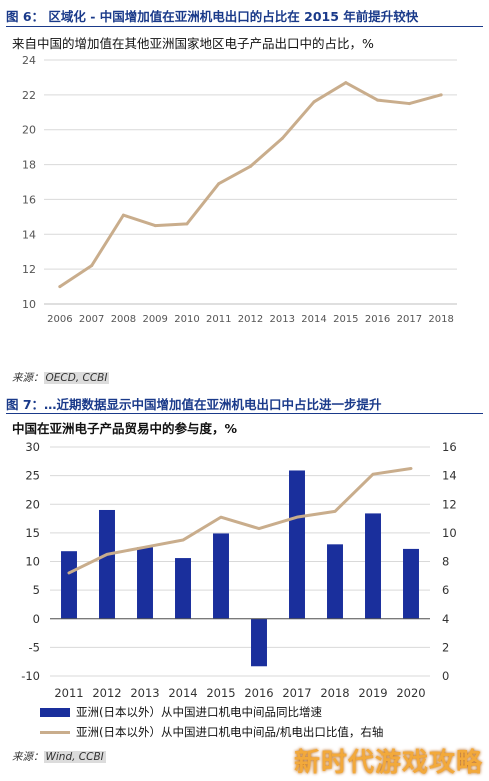 The width and height of the screenshot is (489, 781). What do you see at coordinates (59, 319) in the screenshot?
I see `fig6-x-tick: 2006` at bounding box center [59, 319].